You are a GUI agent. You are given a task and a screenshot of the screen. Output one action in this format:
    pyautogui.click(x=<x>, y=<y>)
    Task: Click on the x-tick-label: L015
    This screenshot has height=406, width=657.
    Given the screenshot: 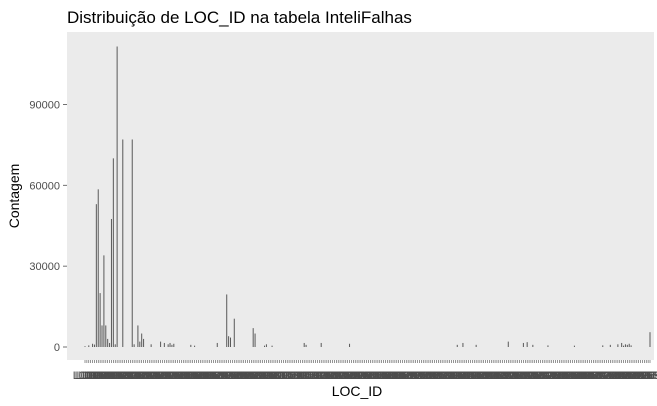 What is the action you would take?
    pyautogui.click(x=111, y=376)
    